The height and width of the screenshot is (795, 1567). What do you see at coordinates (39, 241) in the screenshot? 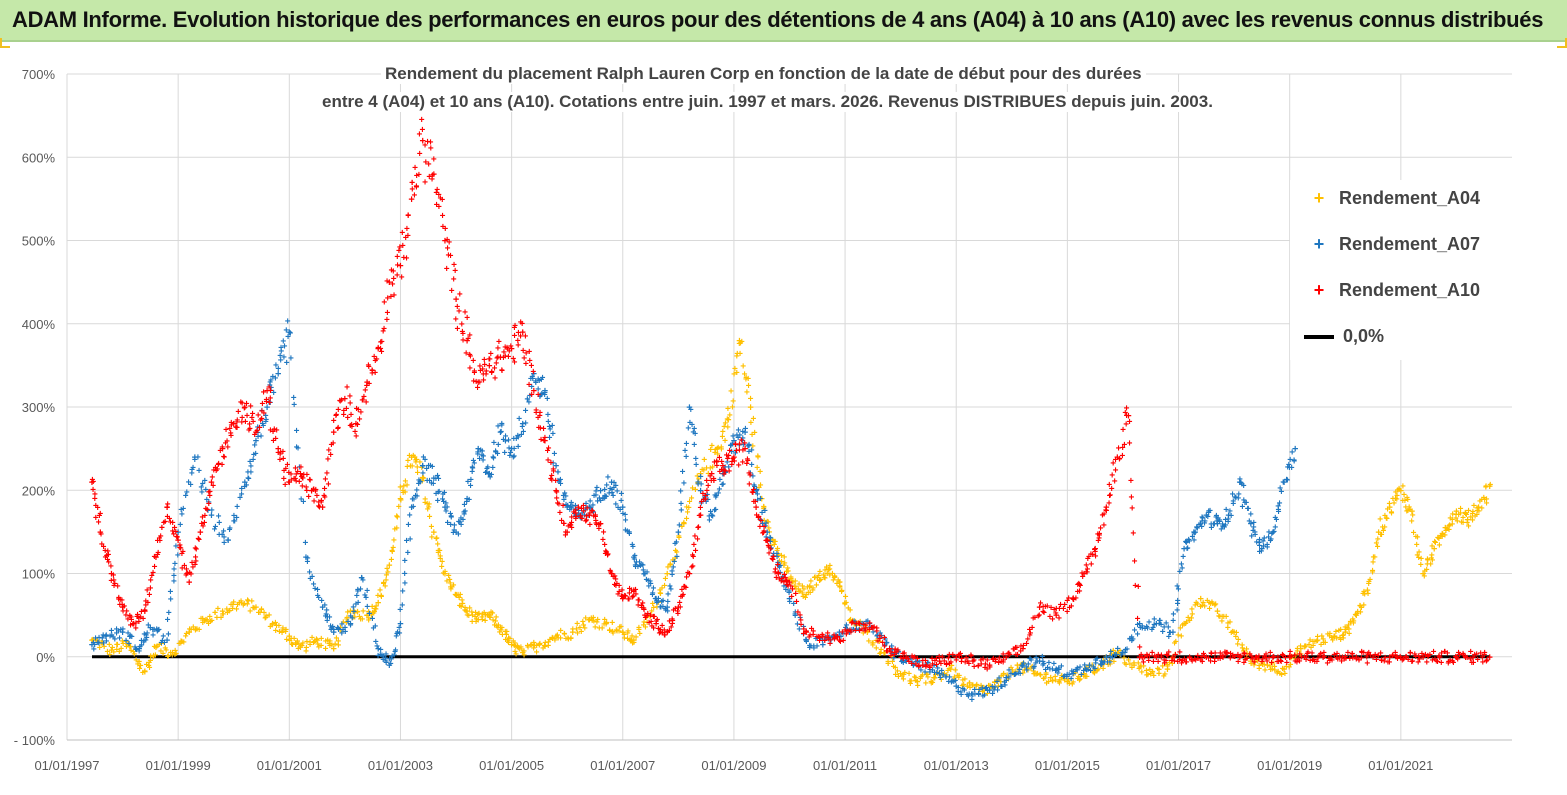
I see `y-tick-label: 500%` at bounding box center [39, 241].